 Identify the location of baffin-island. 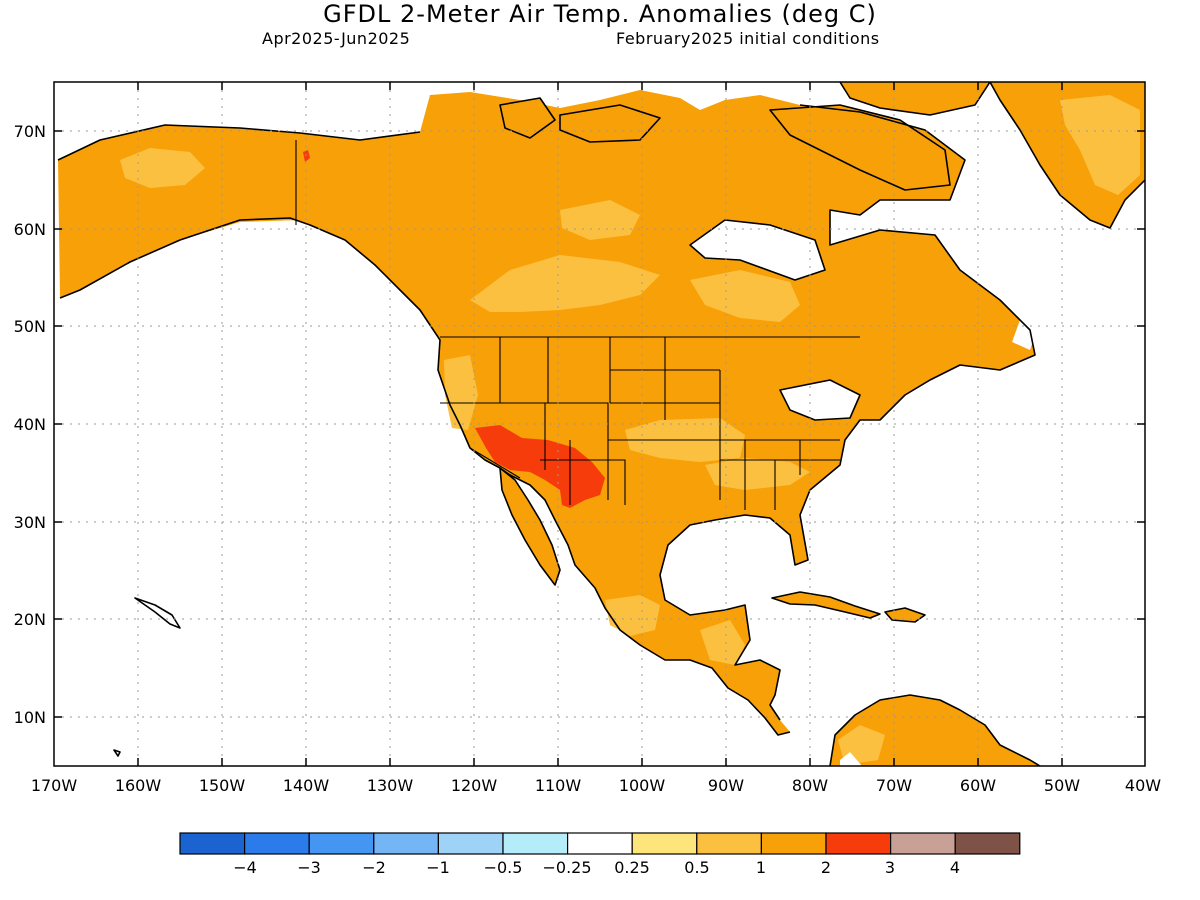
(860, 147).